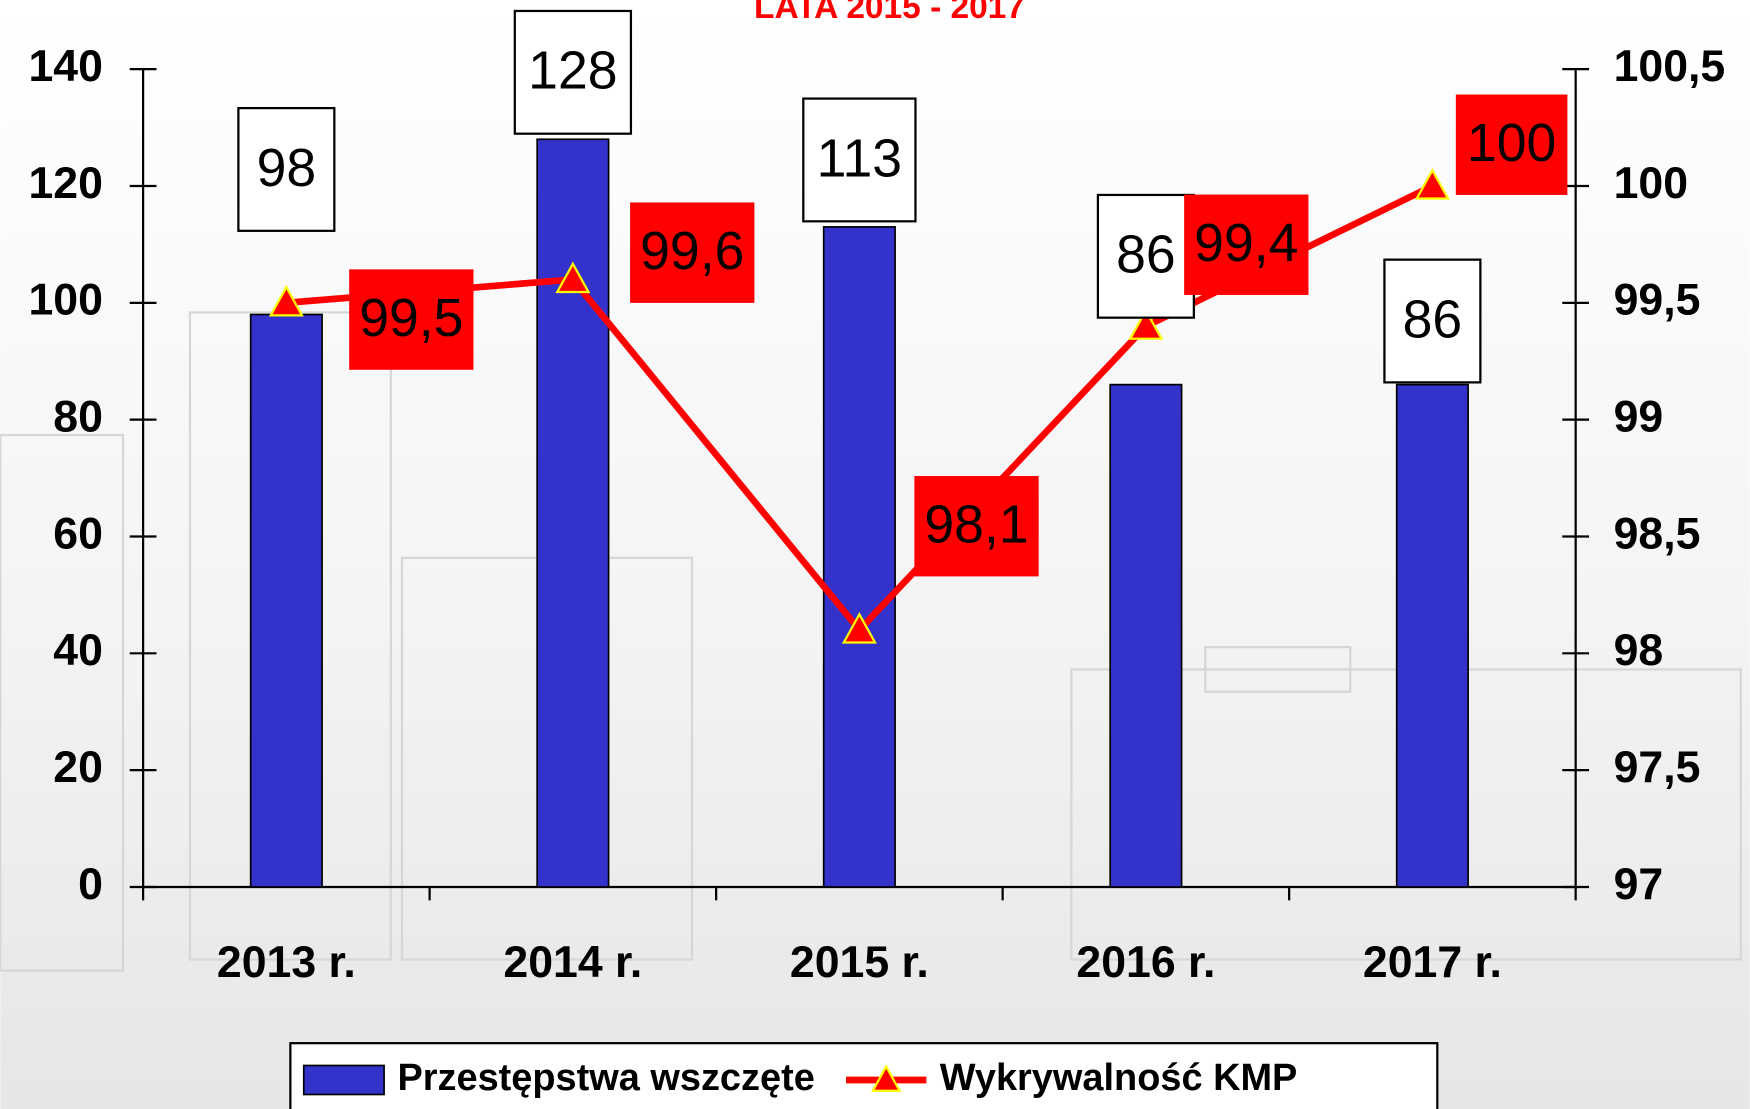 This screenshot has height=1109, width=1750. Describe the element at coordinates (859, 962) in the screenshot. I see `x-tick-label: 2015 r.` at that location.